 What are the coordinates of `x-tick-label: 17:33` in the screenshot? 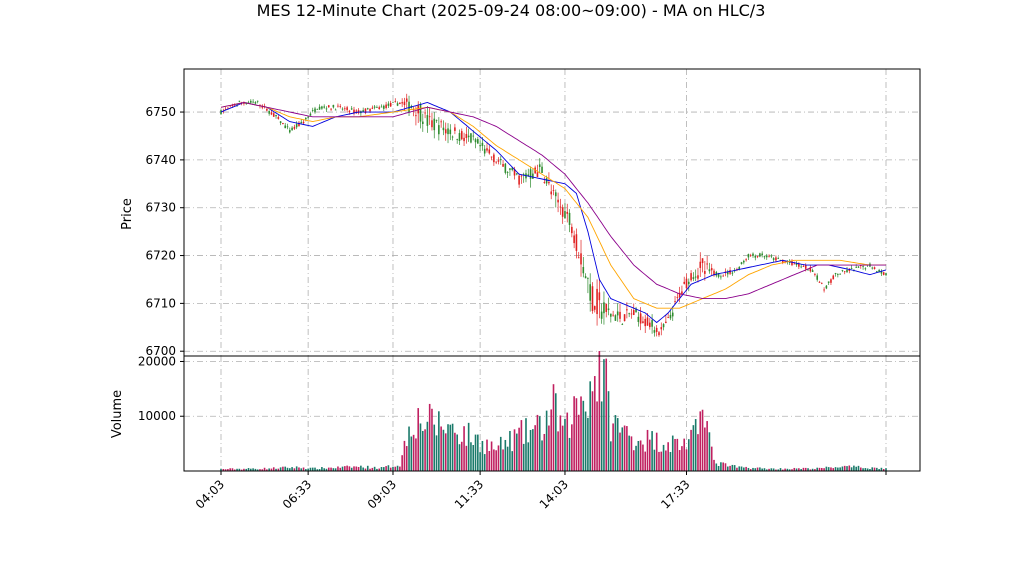 It's located at (675, 494).